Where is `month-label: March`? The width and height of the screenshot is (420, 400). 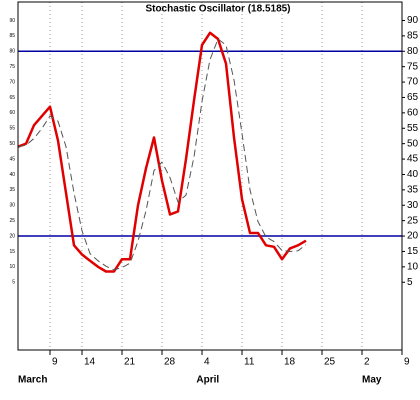 month-label: March is located at coordinates (32, 380).